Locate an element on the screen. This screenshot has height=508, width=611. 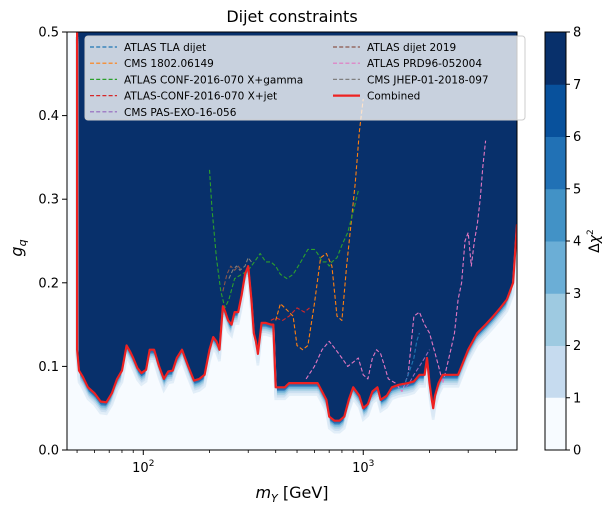
x-tick-label: 10² is located at coordinates (143, 467).